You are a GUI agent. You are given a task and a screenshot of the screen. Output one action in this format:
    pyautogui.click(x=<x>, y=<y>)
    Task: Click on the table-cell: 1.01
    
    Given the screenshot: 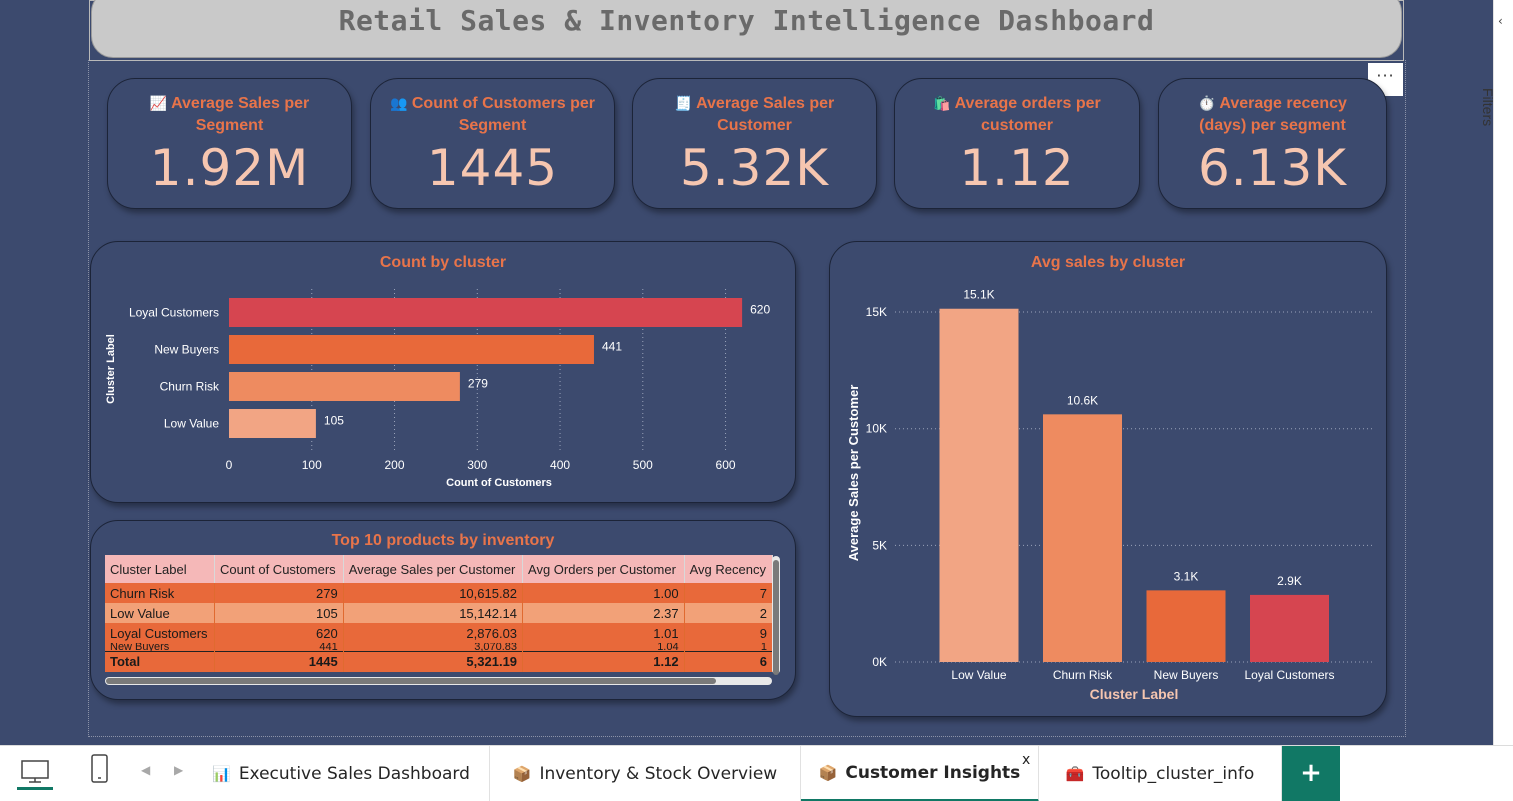 What is the action you would take?
    pyautogui.click(x=603, y=633)
    